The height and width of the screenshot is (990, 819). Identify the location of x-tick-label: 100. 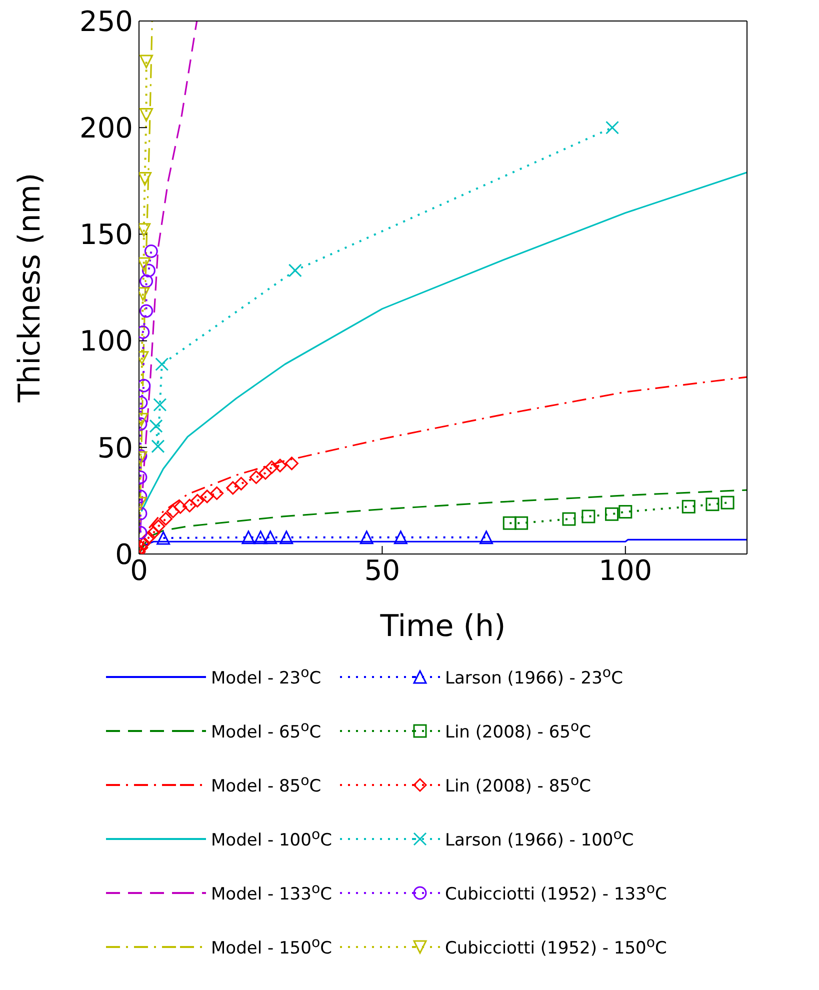
(625, 570).